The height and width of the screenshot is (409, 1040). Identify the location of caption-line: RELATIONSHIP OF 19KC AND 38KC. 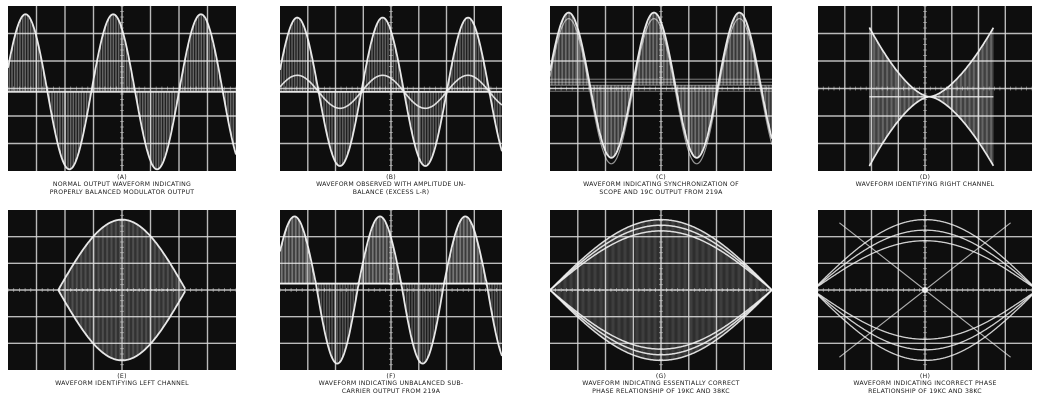
(925, 391).